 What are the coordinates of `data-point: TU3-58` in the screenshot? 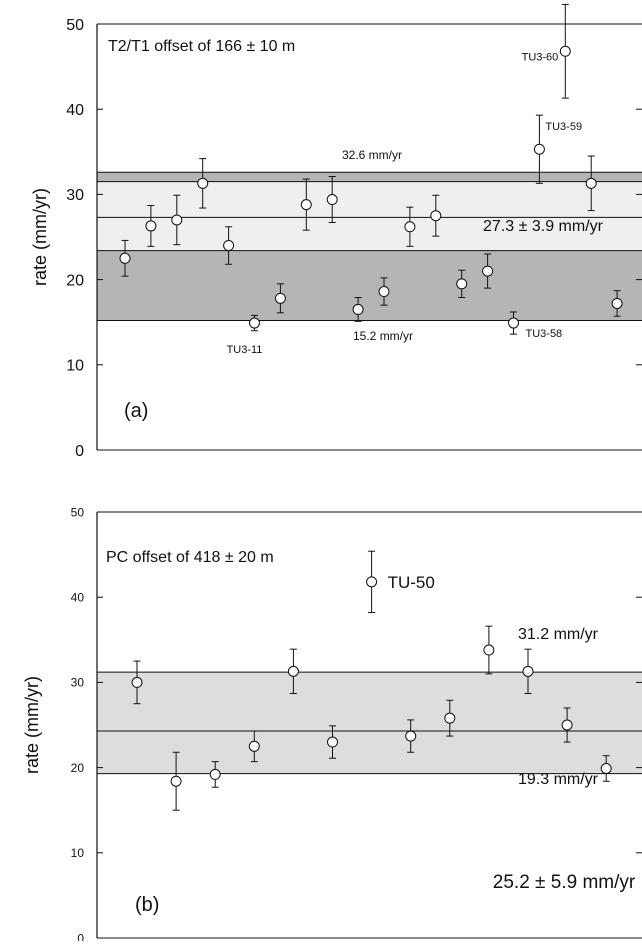 It's located at (535, 325).